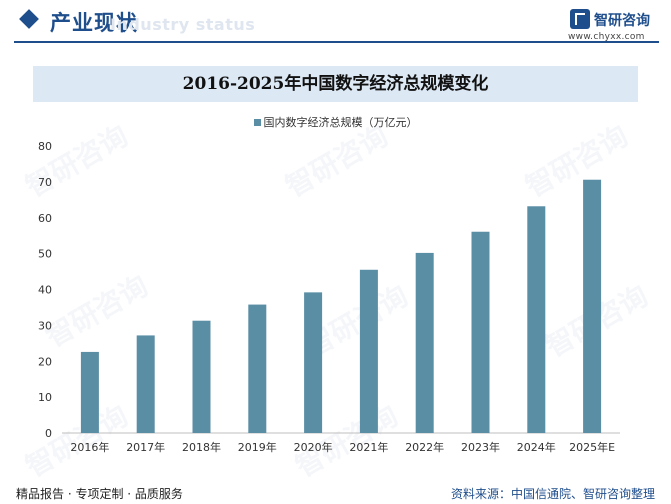 Image resolution: width=671 pixels, height=504 pixels. I want to click on x-tick-label: 2023年, so click(480, 447).